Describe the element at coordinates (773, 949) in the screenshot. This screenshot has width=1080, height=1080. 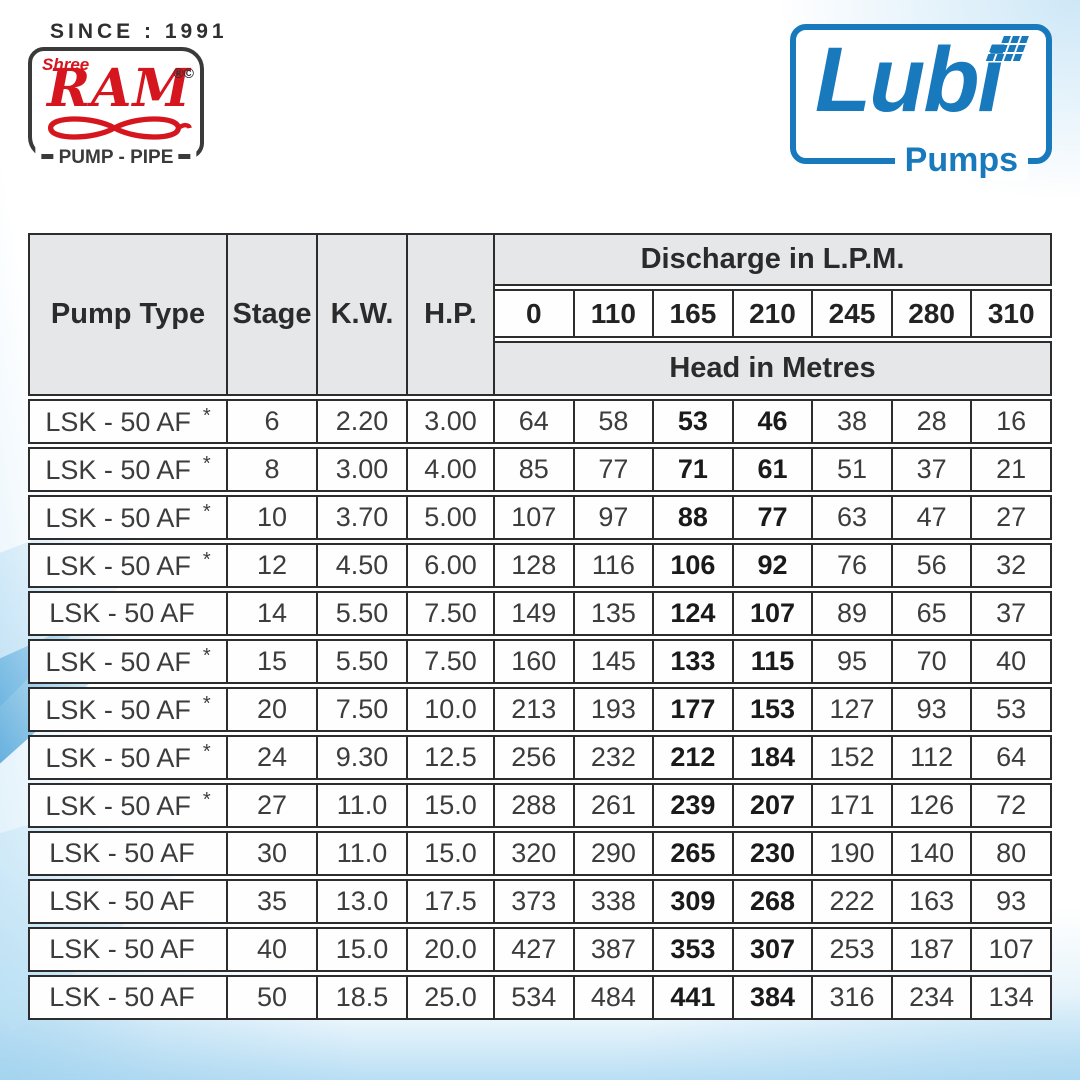
I see `head-value-cell: 307` at that location.